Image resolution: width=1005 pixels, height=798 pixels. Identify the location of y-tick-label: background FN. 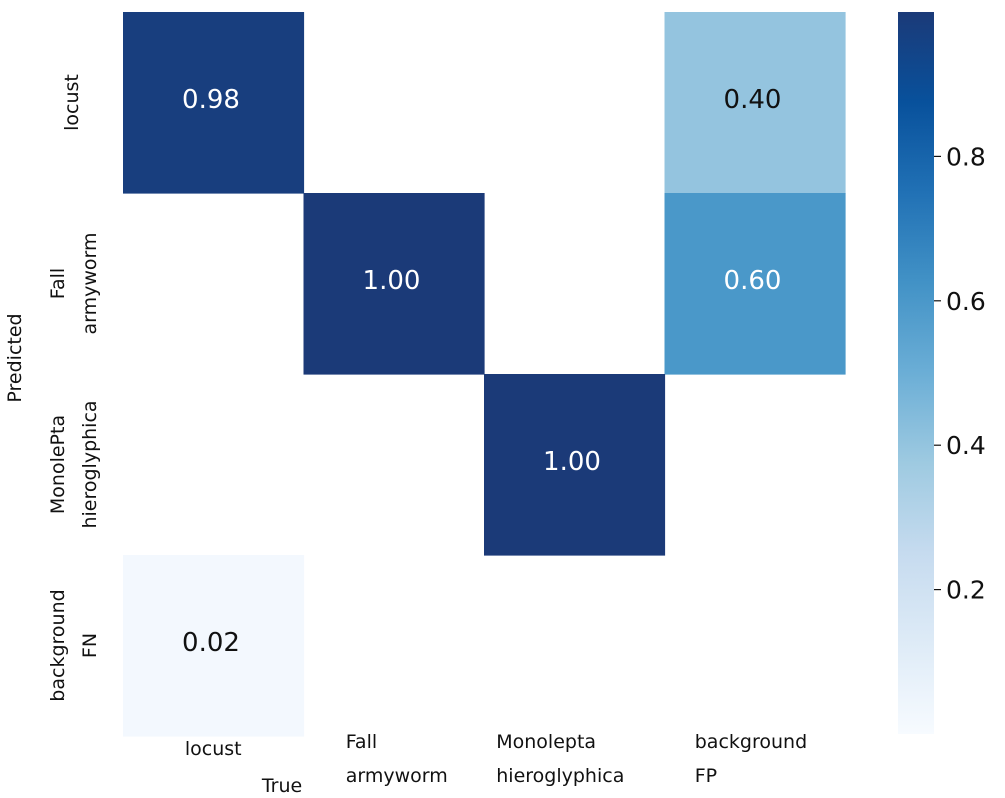
(74, 645).